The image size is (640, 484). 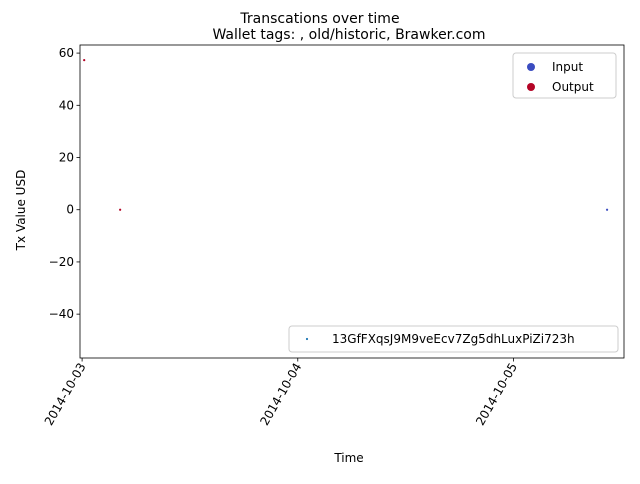 What do you see at coordinates (65, 394) in the screenshot?
I see `x-tick-label: 2014-10-03` at bounding box center [65, 394].